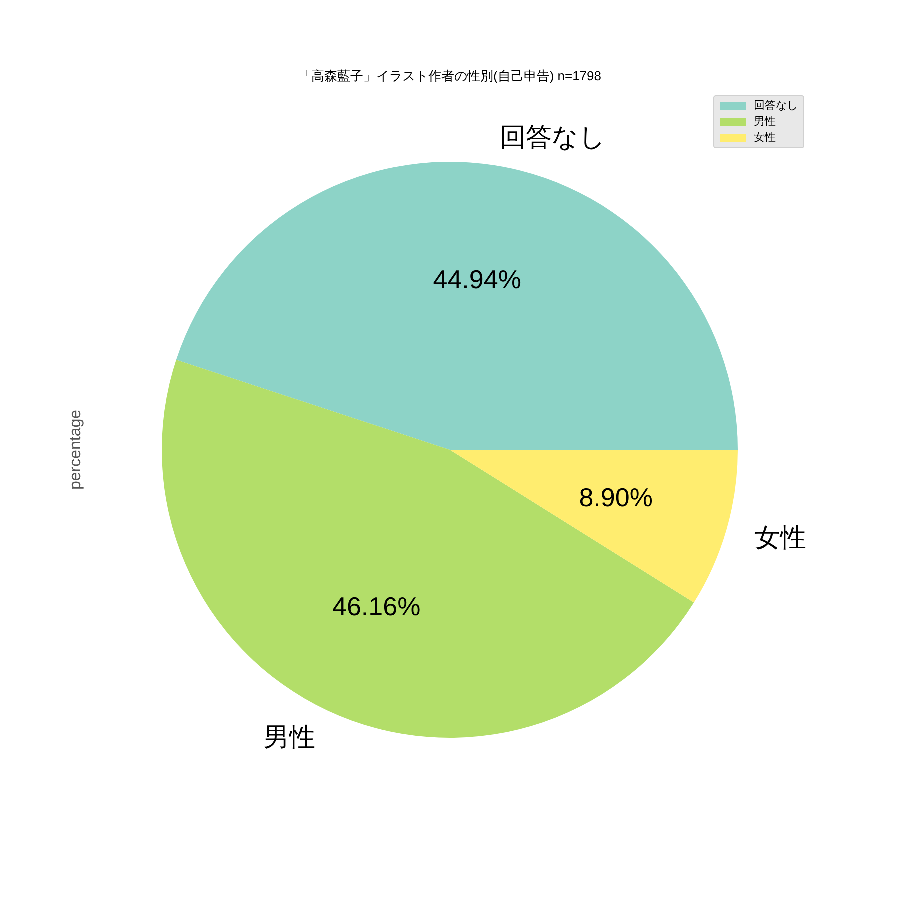 Image resolution: width=900 pixels, height=900 pixels. I want to click on text: percentage, so click(76, 450).